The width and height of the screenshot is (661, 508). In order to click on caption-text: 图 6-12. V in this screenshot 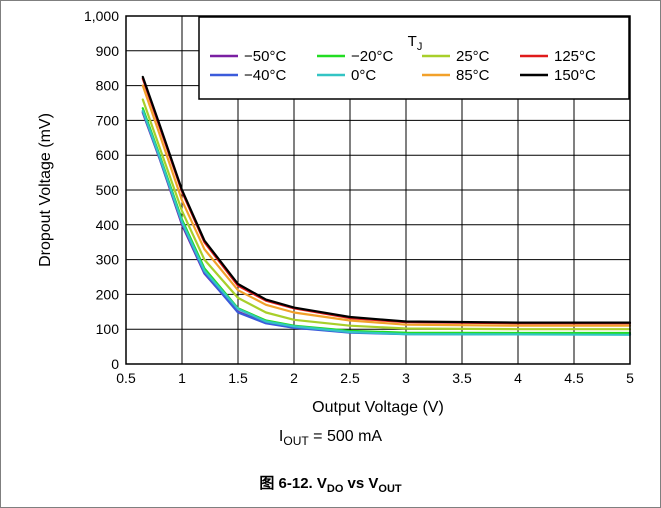, I will do `click(293, 483)`.